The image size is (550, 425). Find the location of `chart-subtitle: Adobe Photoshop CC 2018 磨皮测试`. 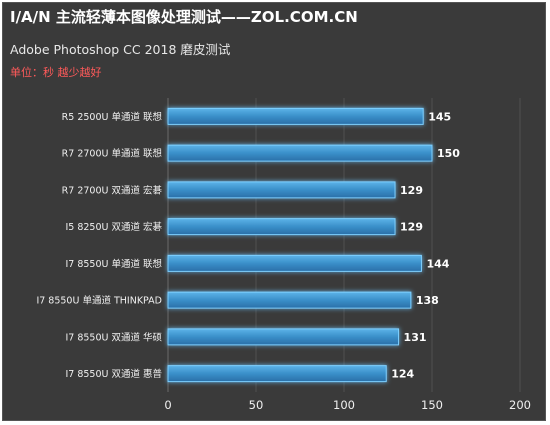

chart-subtitle: Adobe Photoshop CC 2018 磨皮测试 is located at coordinates (120, 49).